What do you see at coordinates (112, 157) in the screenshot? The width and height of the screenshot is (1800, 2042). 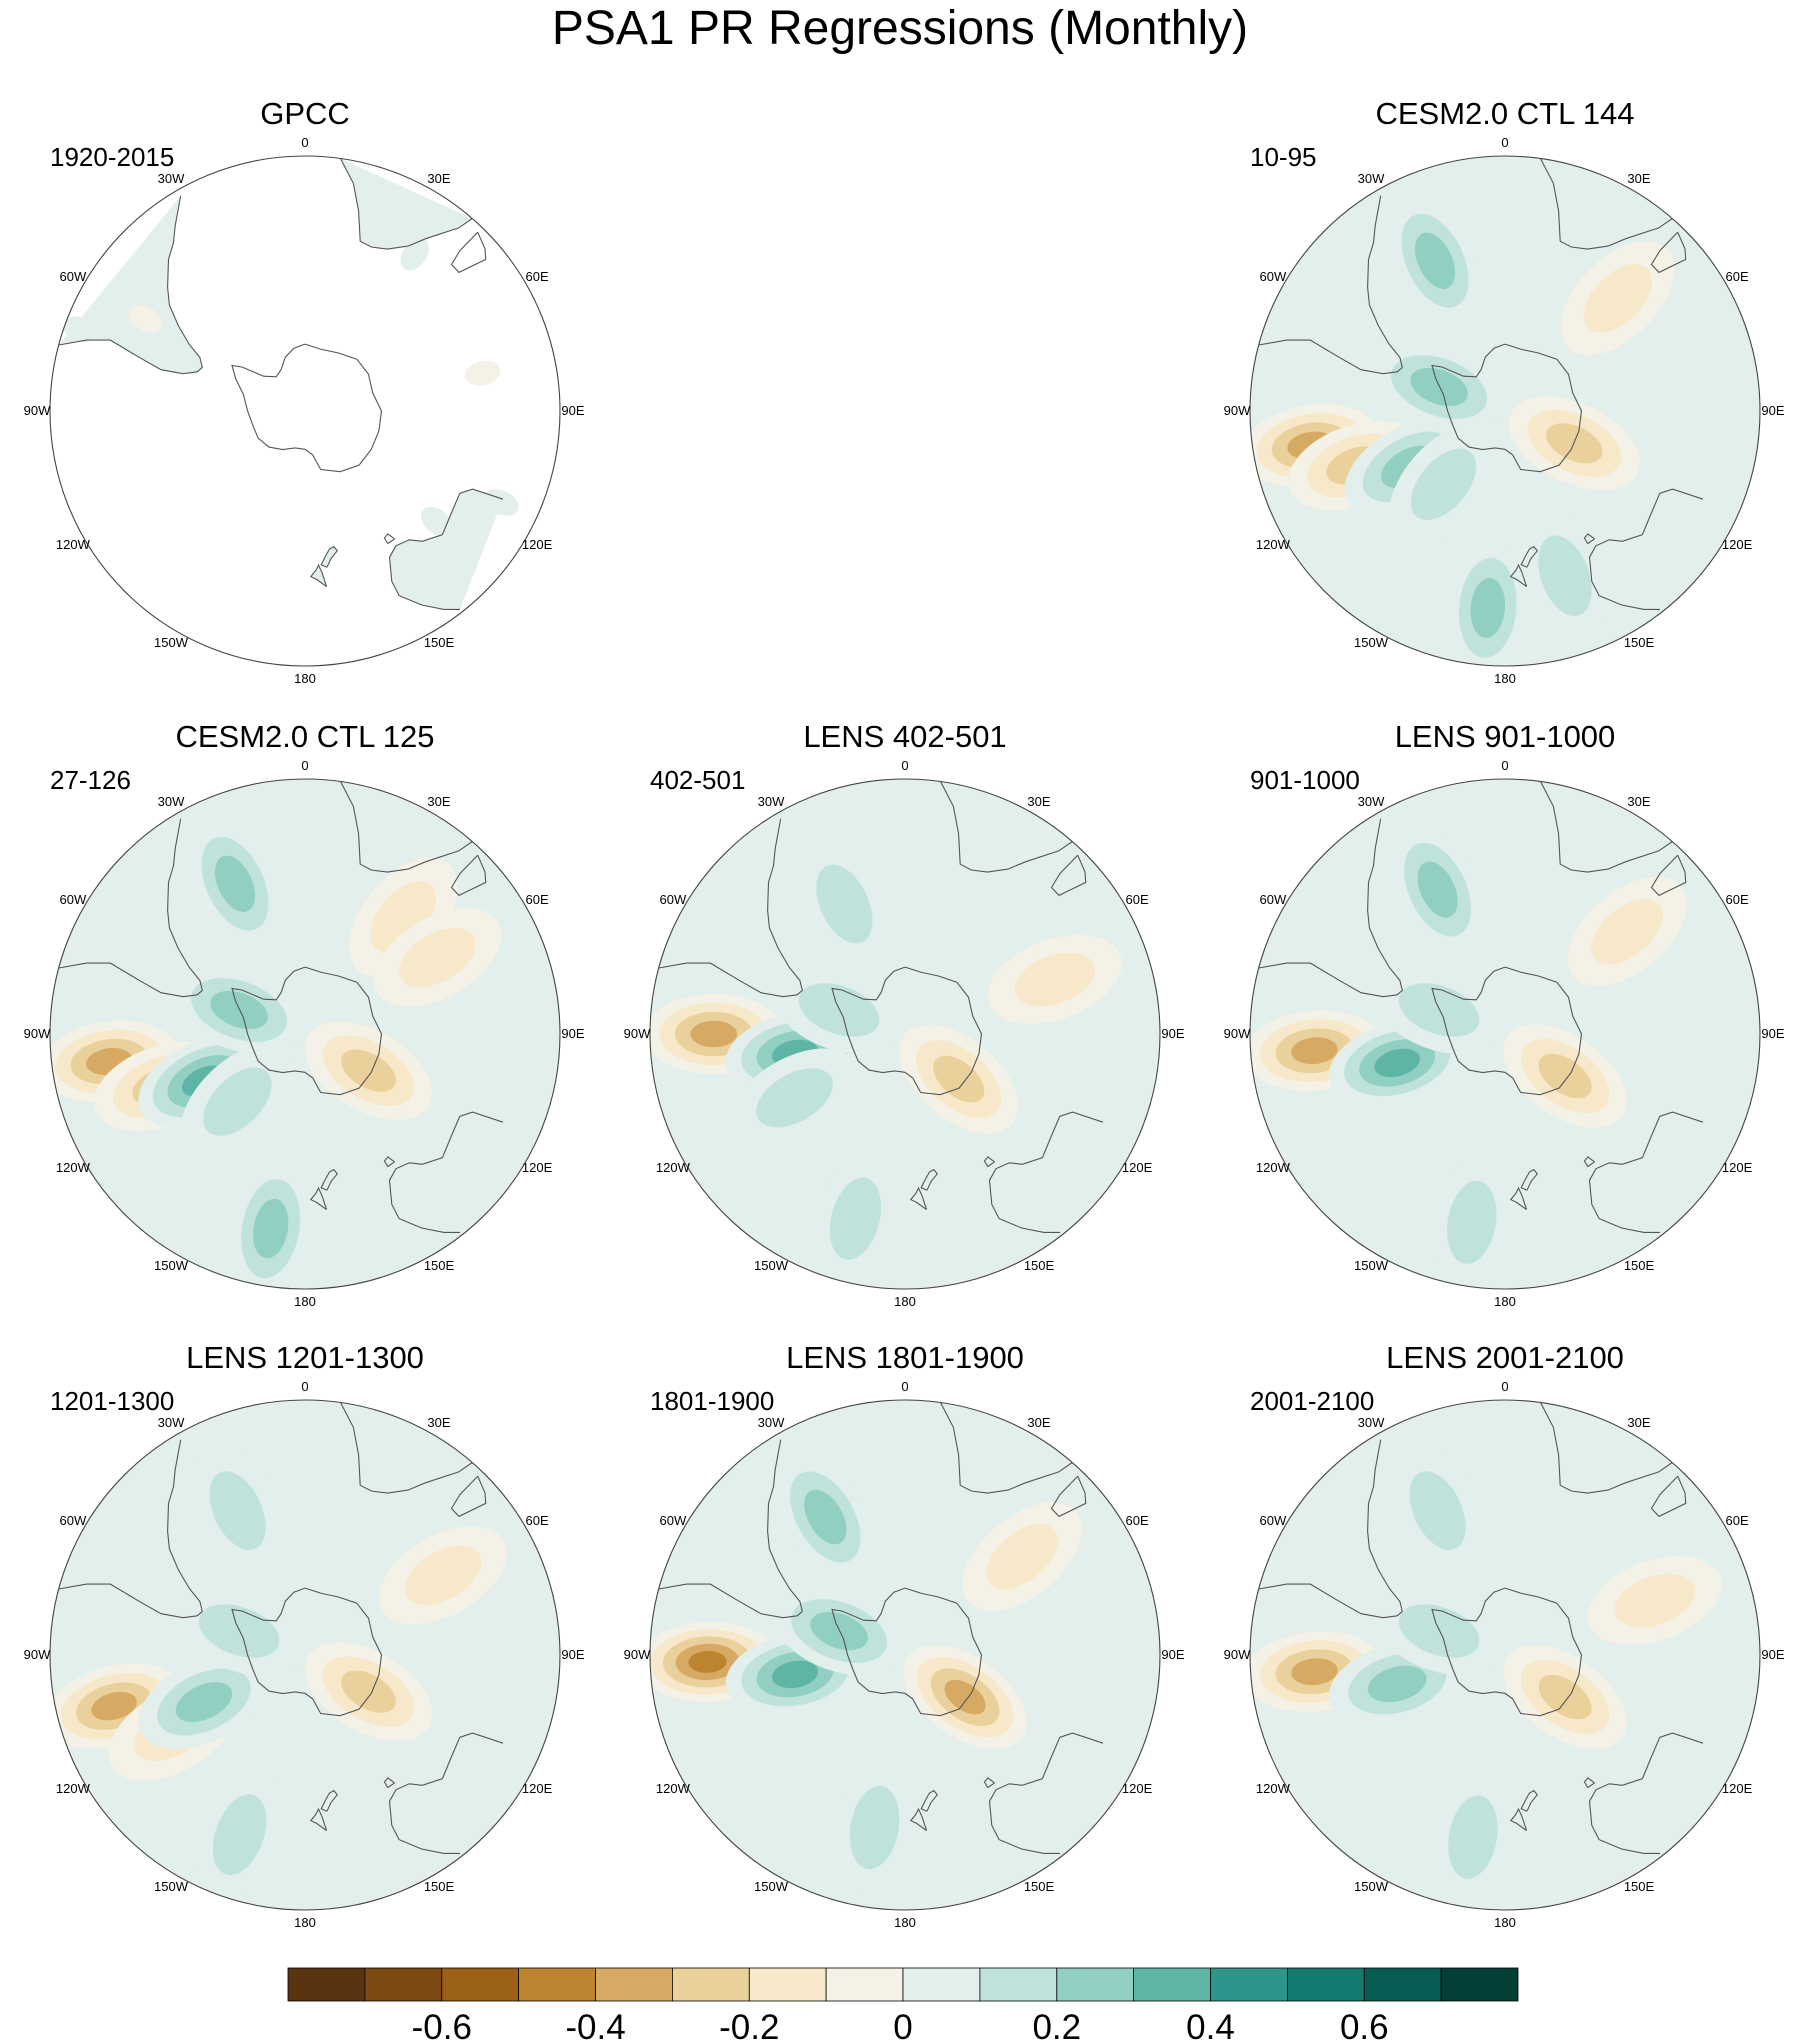 I see `panel-period: 1920-2015` at bounding box center [112, 157].